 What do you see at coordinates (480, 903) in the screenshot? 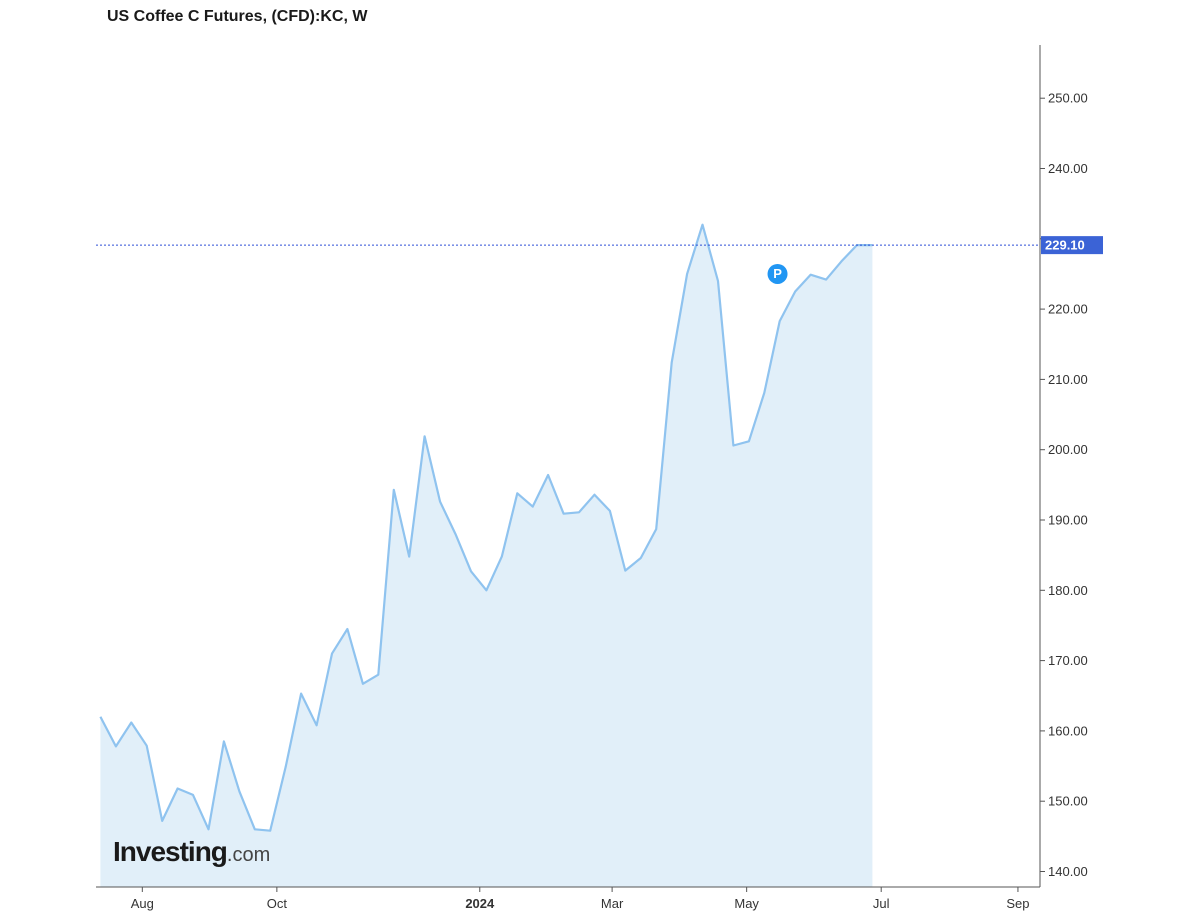
I see `x-tick-label: 2024` at bounding box center [480, 903].